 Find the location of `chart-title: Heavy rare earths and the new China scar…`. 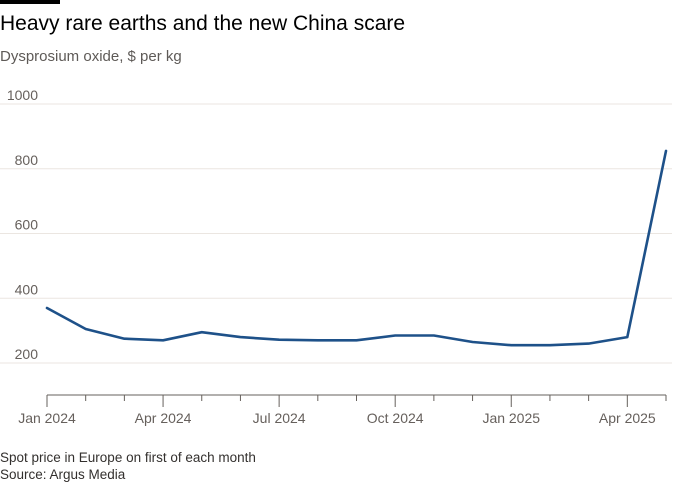

chart-title: Heavy rare earths and the new China scar… is located at coordinates (203, 23).